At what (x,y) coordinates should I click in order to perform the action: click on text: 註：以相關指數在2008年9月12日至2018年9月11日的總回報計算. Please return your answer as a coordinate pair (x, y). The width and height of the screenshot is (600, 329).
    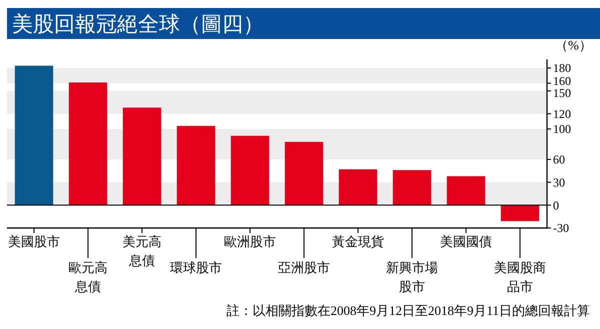
    Looking at the image, I should click on (408, 310).